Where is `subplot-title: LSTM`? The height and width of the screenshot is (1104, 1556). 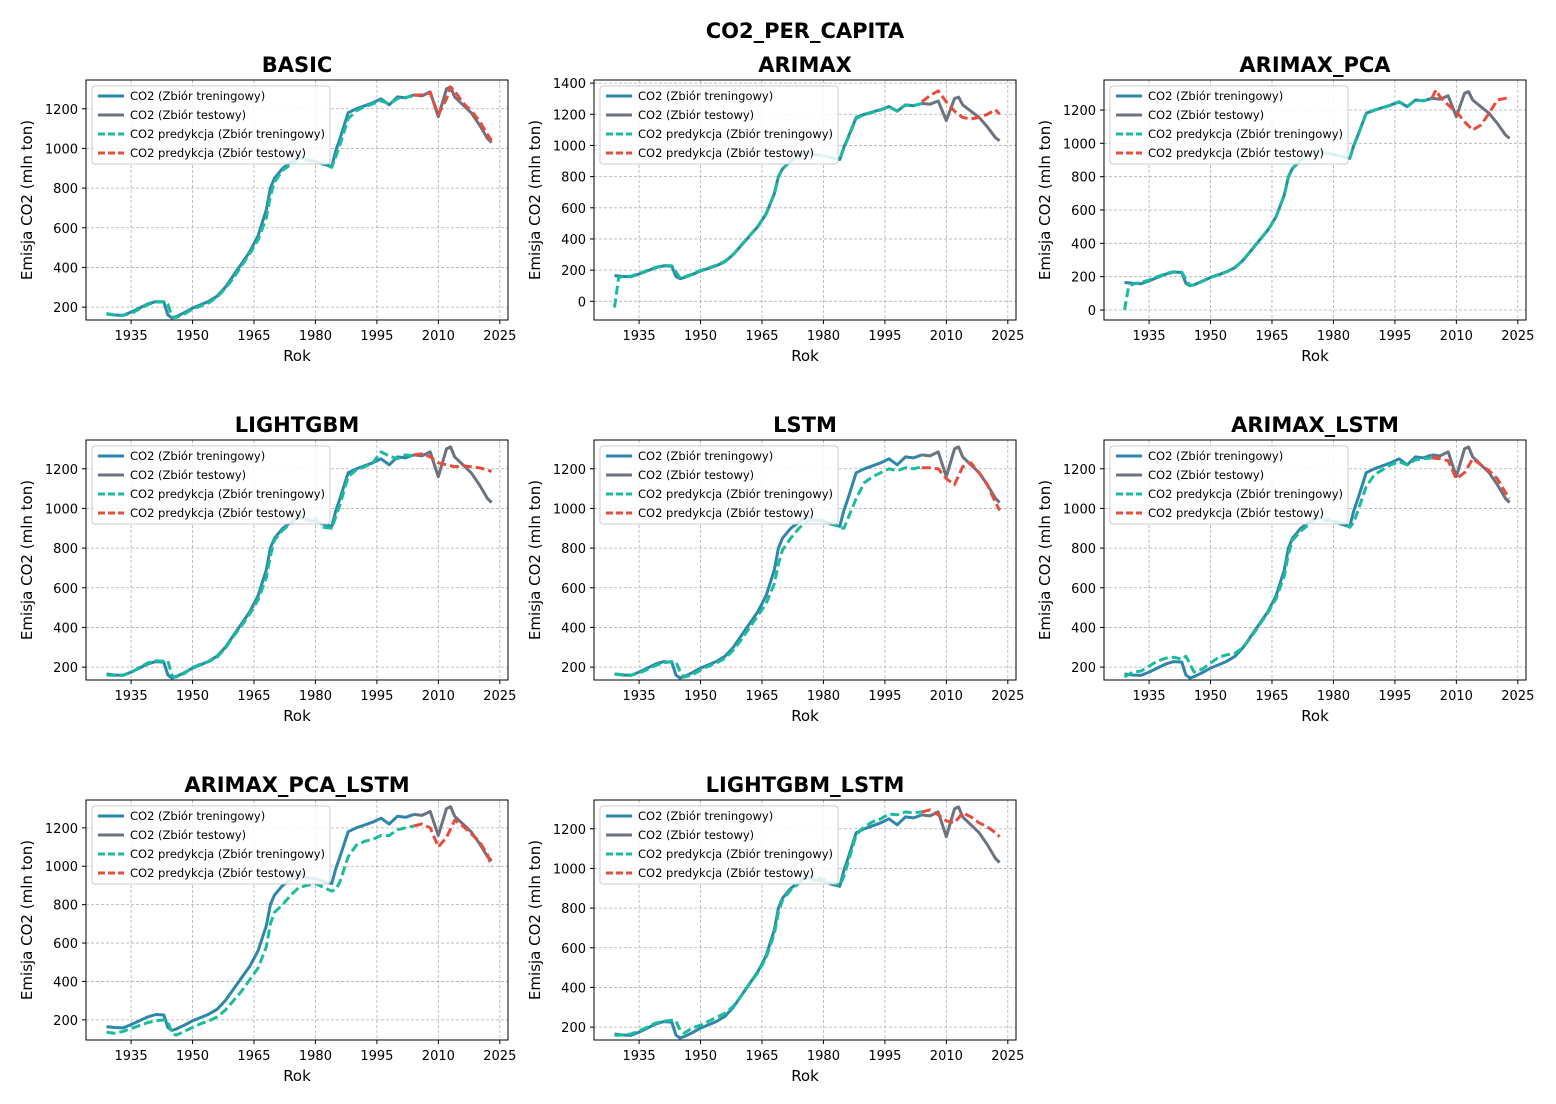 subplot-title: LSTM is located at coordinates (805, 425).